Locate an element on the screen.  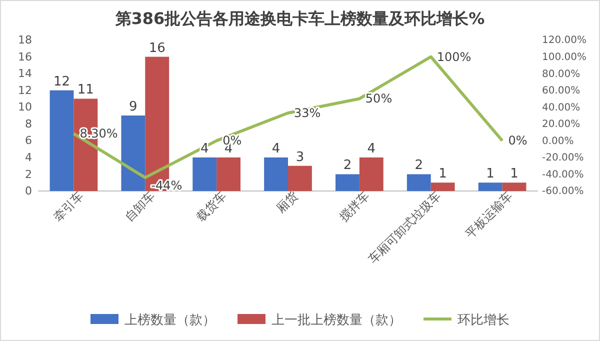
y2-tick-label: 100.00% is located at coordinates (564, 57).